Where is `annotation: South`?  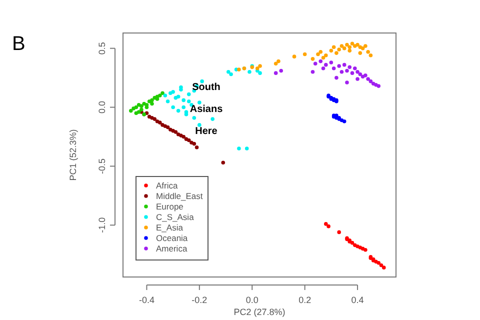
annotation: South is located at coordinates (206, 88).